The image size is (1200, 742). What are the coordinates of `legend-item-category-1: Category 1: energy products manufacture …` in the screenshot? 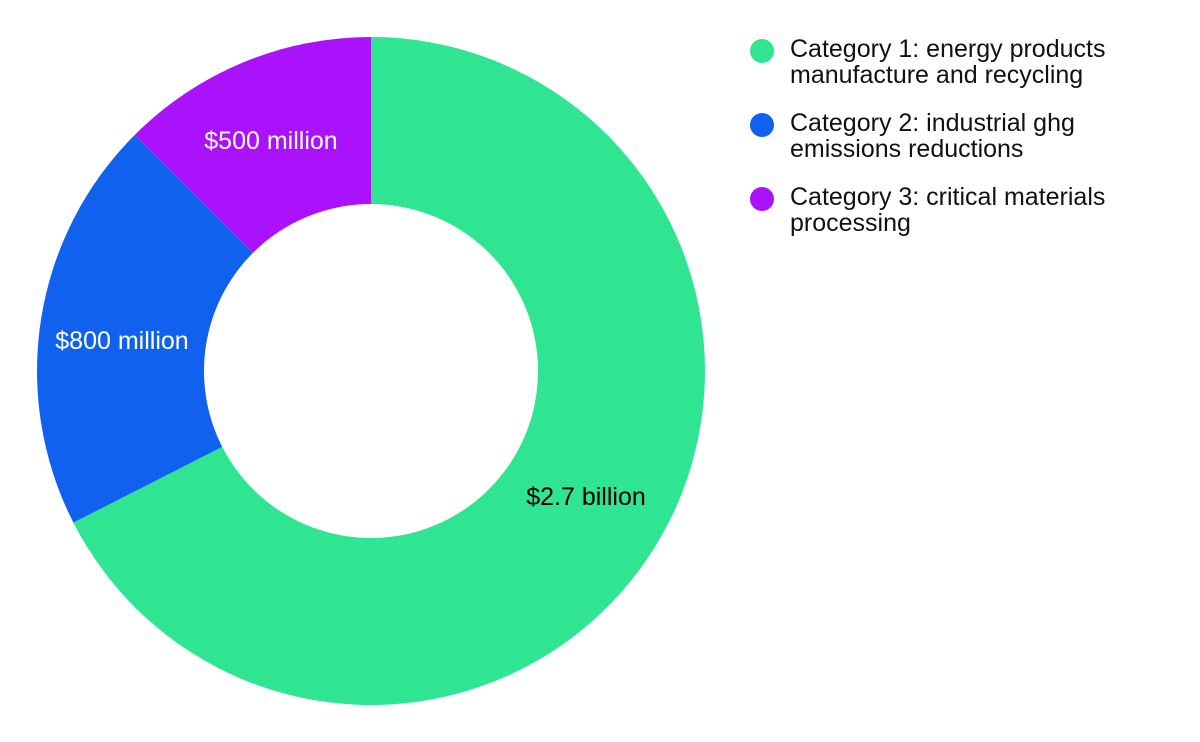 It's located at (970, 62).